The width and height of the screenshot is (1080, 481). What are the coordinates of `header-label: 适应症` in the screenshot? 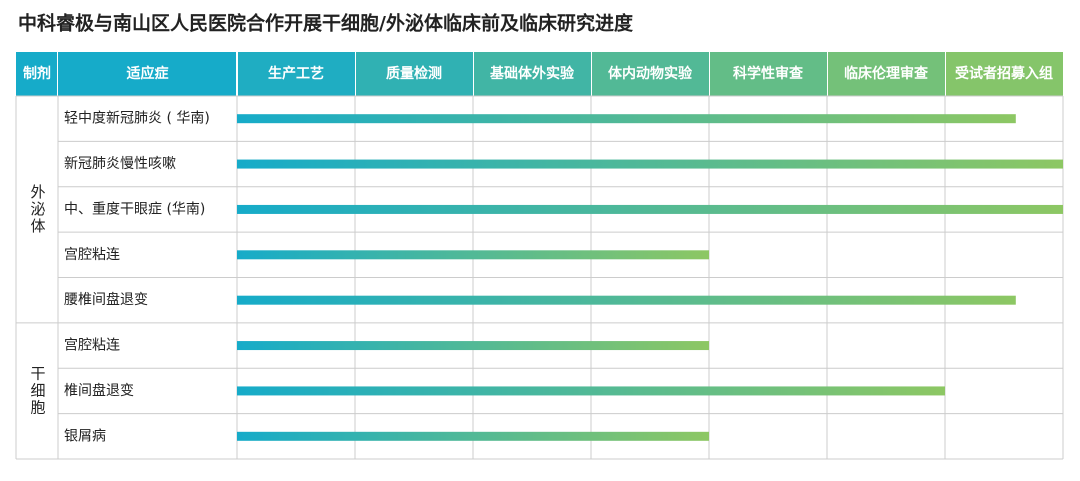 It's located at (148, 73).